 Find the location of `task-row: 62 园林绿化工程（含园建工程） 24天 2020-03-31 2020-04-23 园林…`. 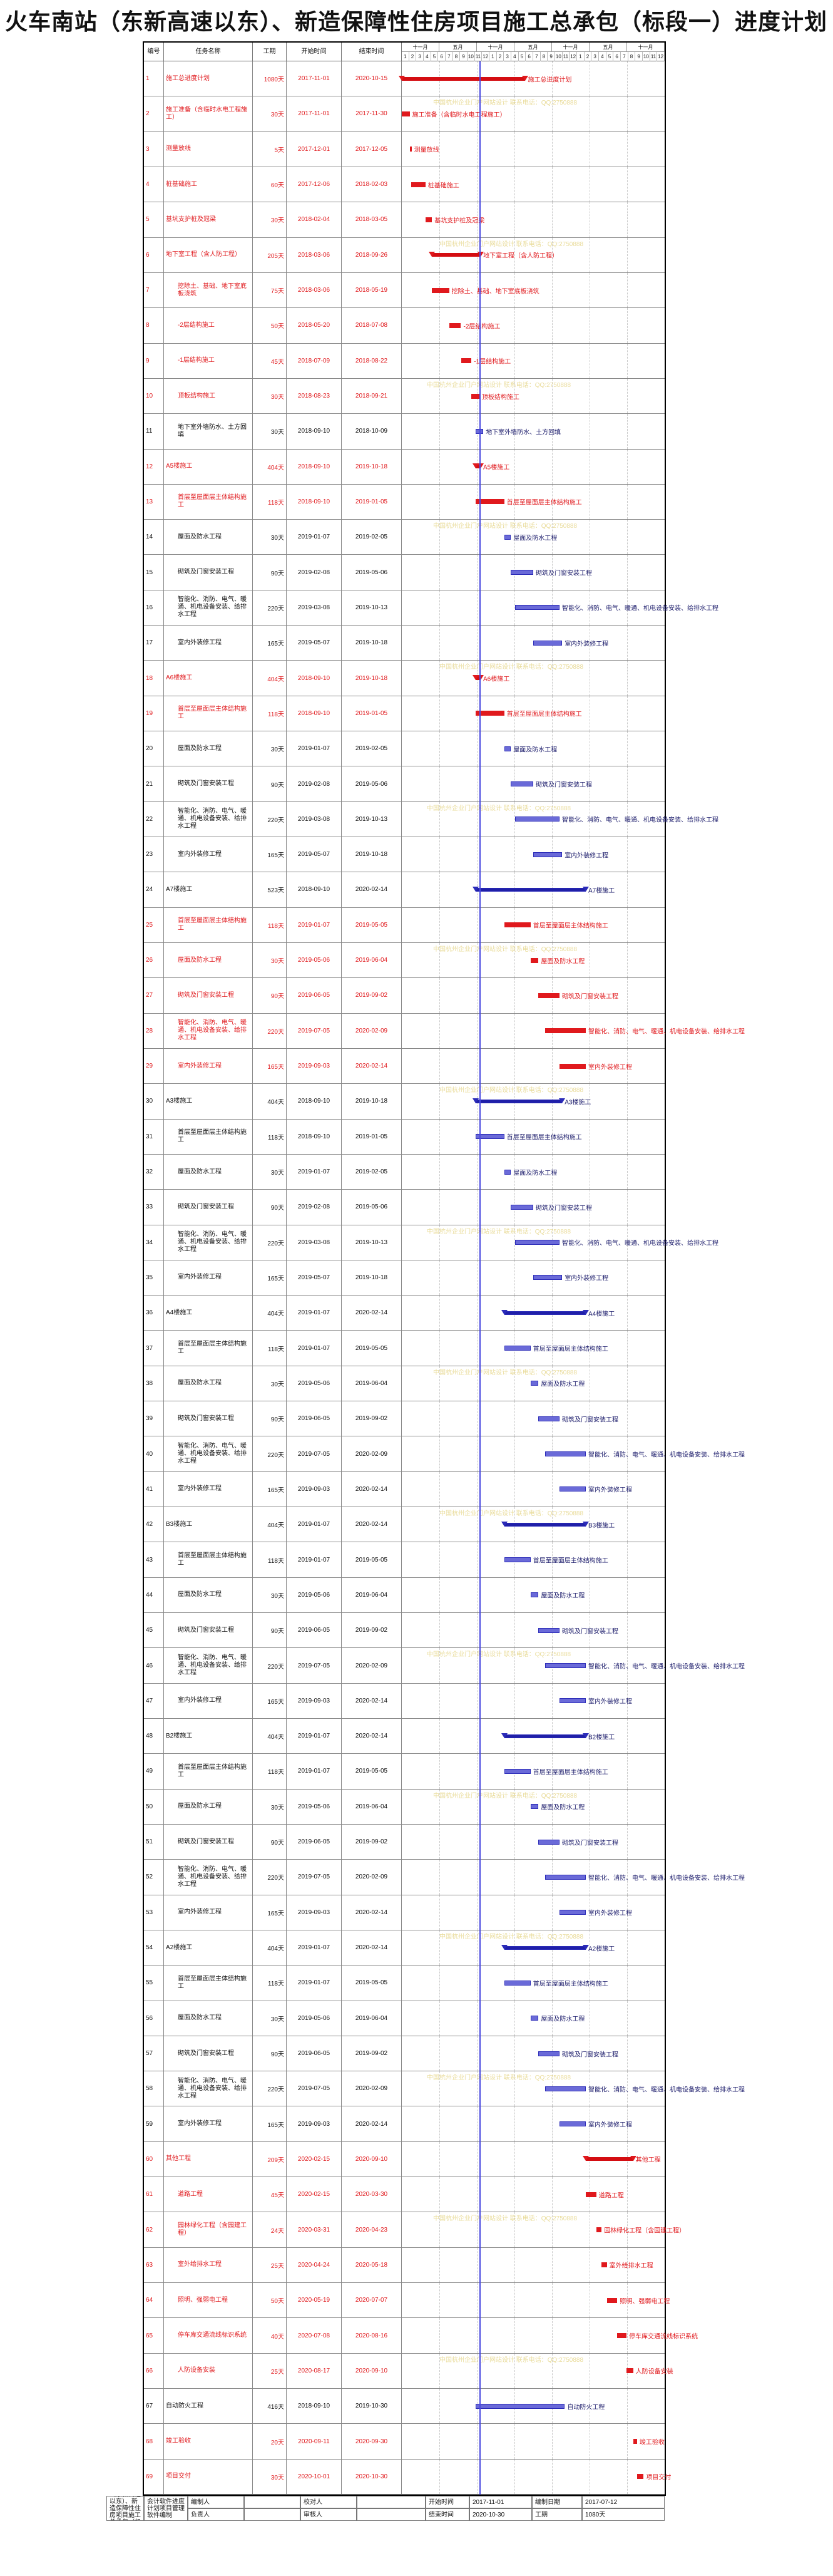

task-row: 62 园林绿化工程（含园建工程） 24天 2020-03-31 2020-04-23 园林… is located at coordinates (414, 2230).